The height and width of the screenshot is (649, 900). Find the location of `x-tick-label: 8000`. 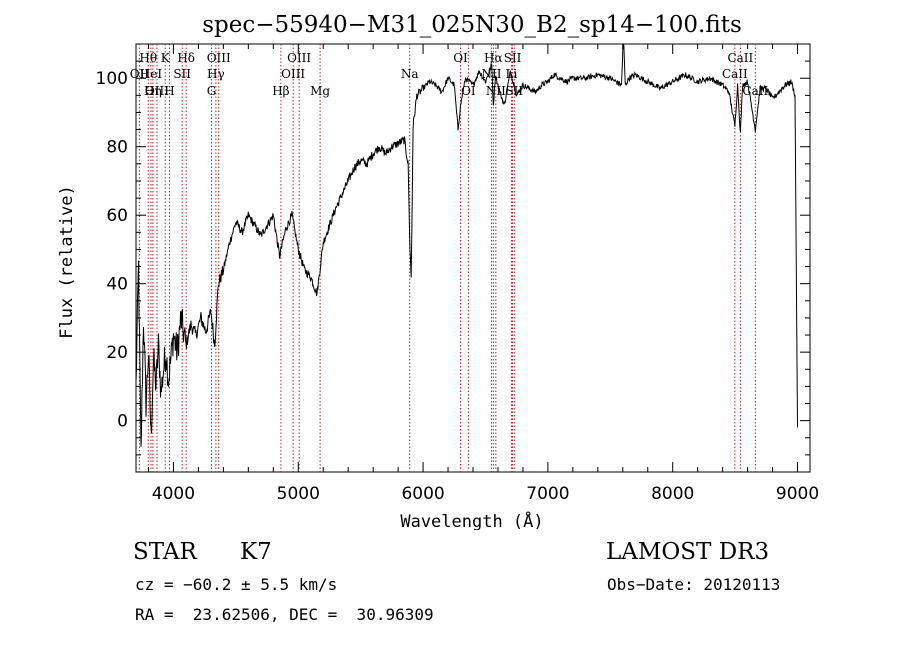

x-tick-label: 8000 is located at coordinates (672, 494).